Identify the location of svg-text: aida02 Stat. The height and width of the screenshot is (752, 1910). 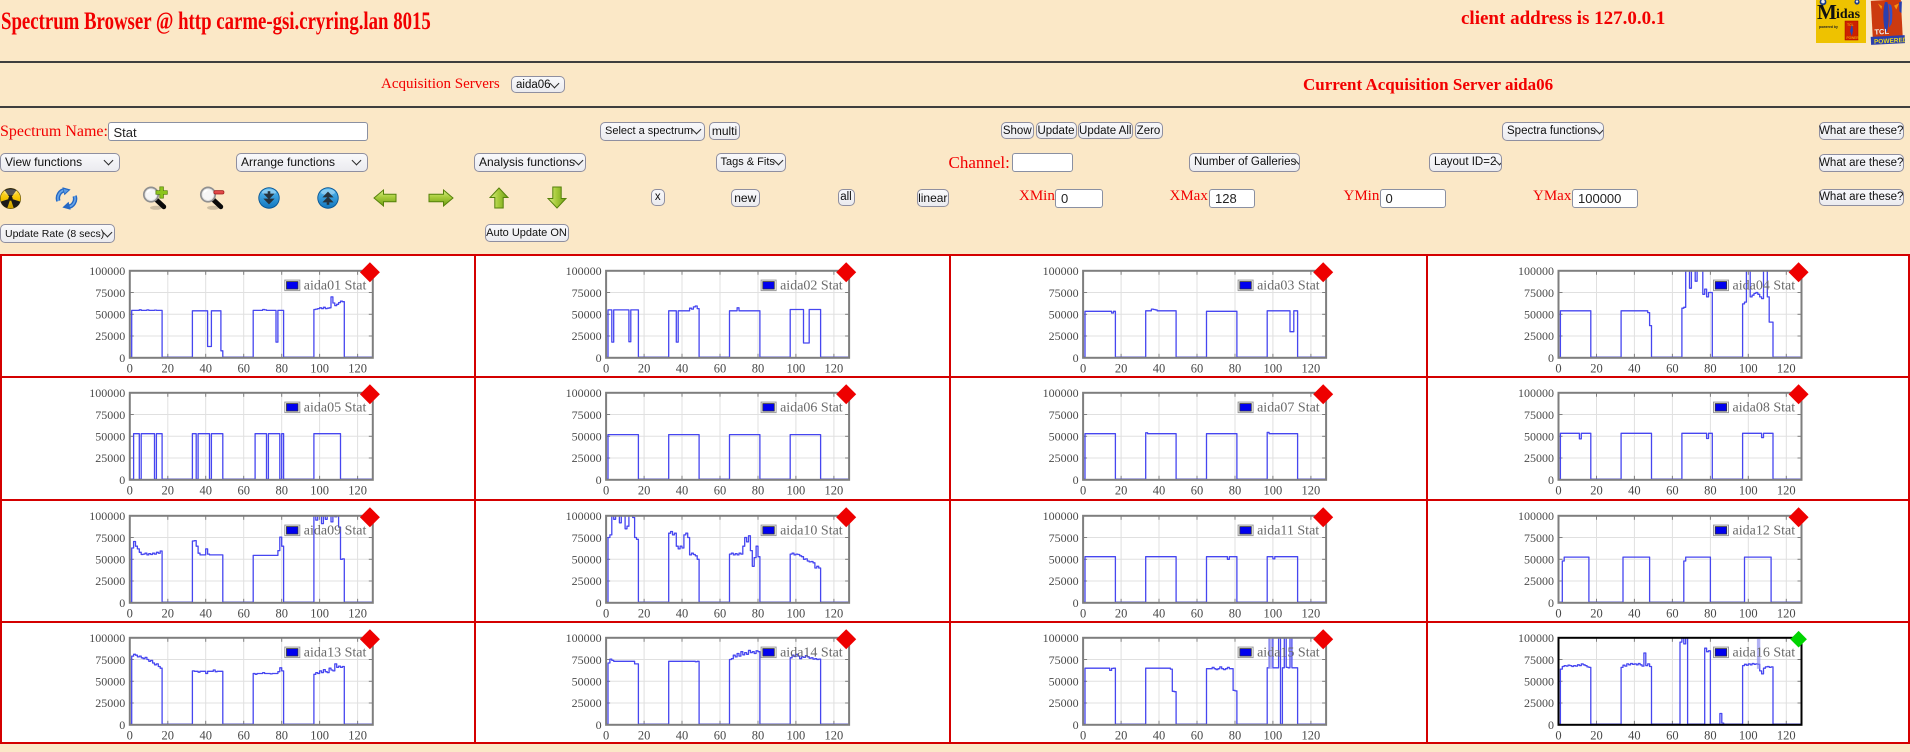
(811, 285).